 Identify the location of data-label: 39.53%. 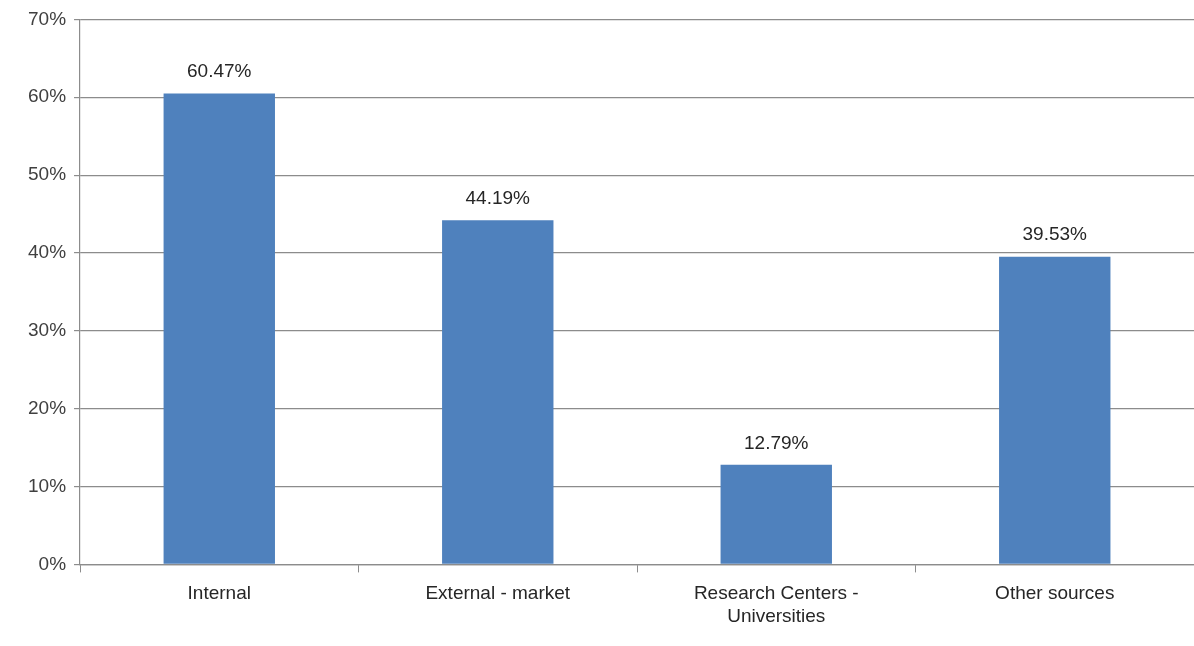
(1055, 234).